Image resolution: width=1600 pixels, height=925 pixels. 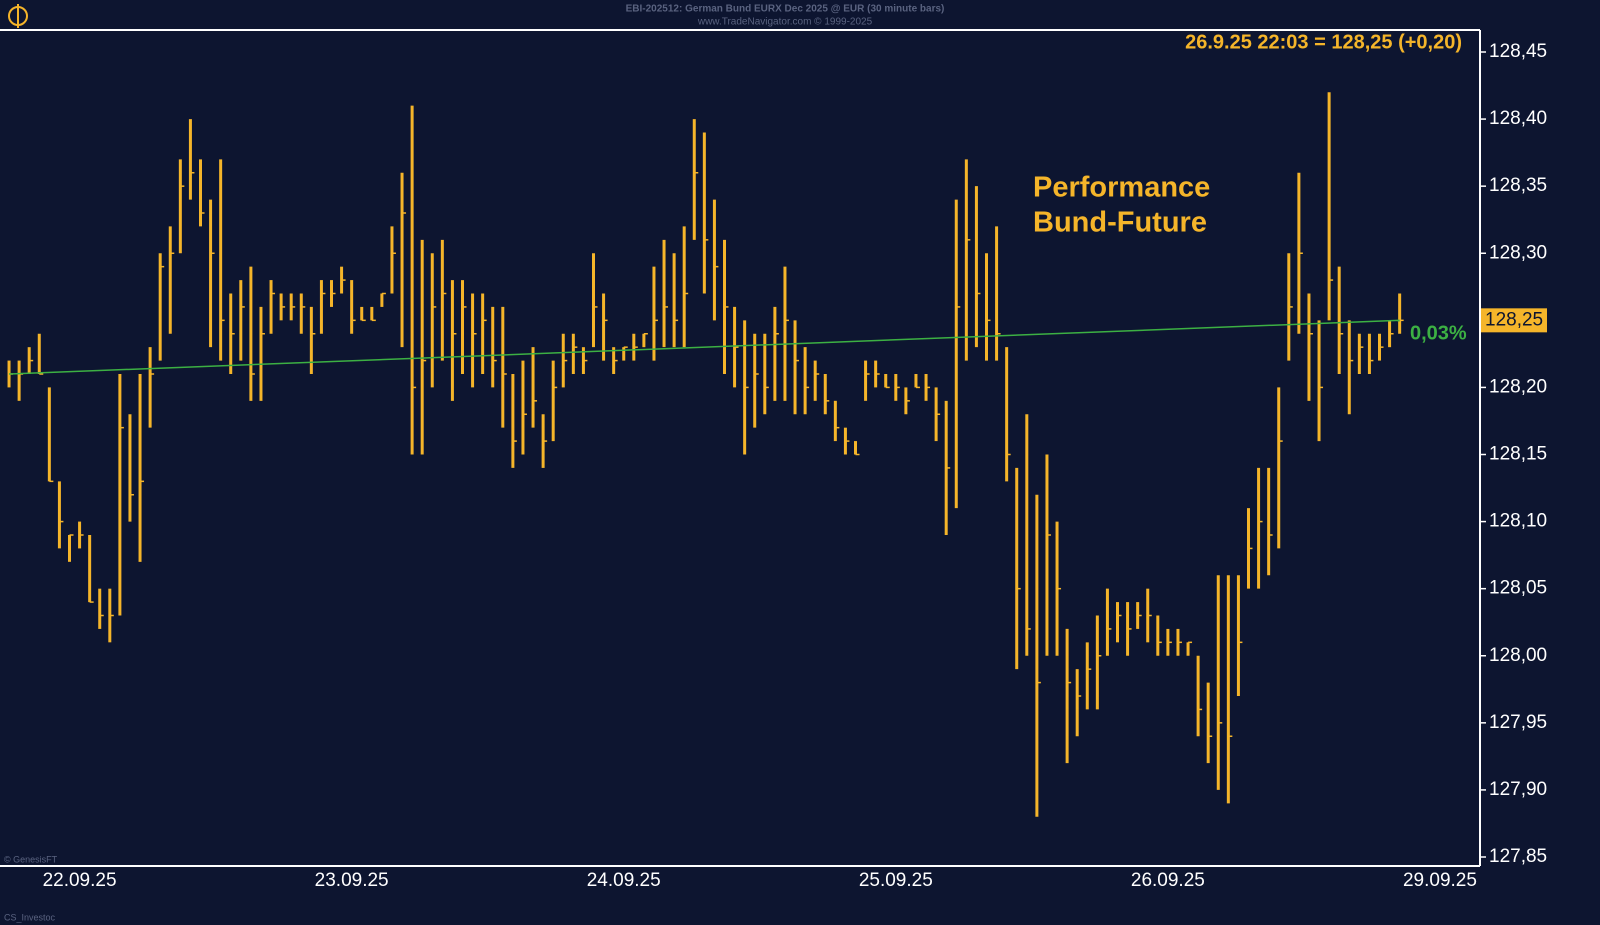 I want to click on performance-line, so click(x=704, y=347).